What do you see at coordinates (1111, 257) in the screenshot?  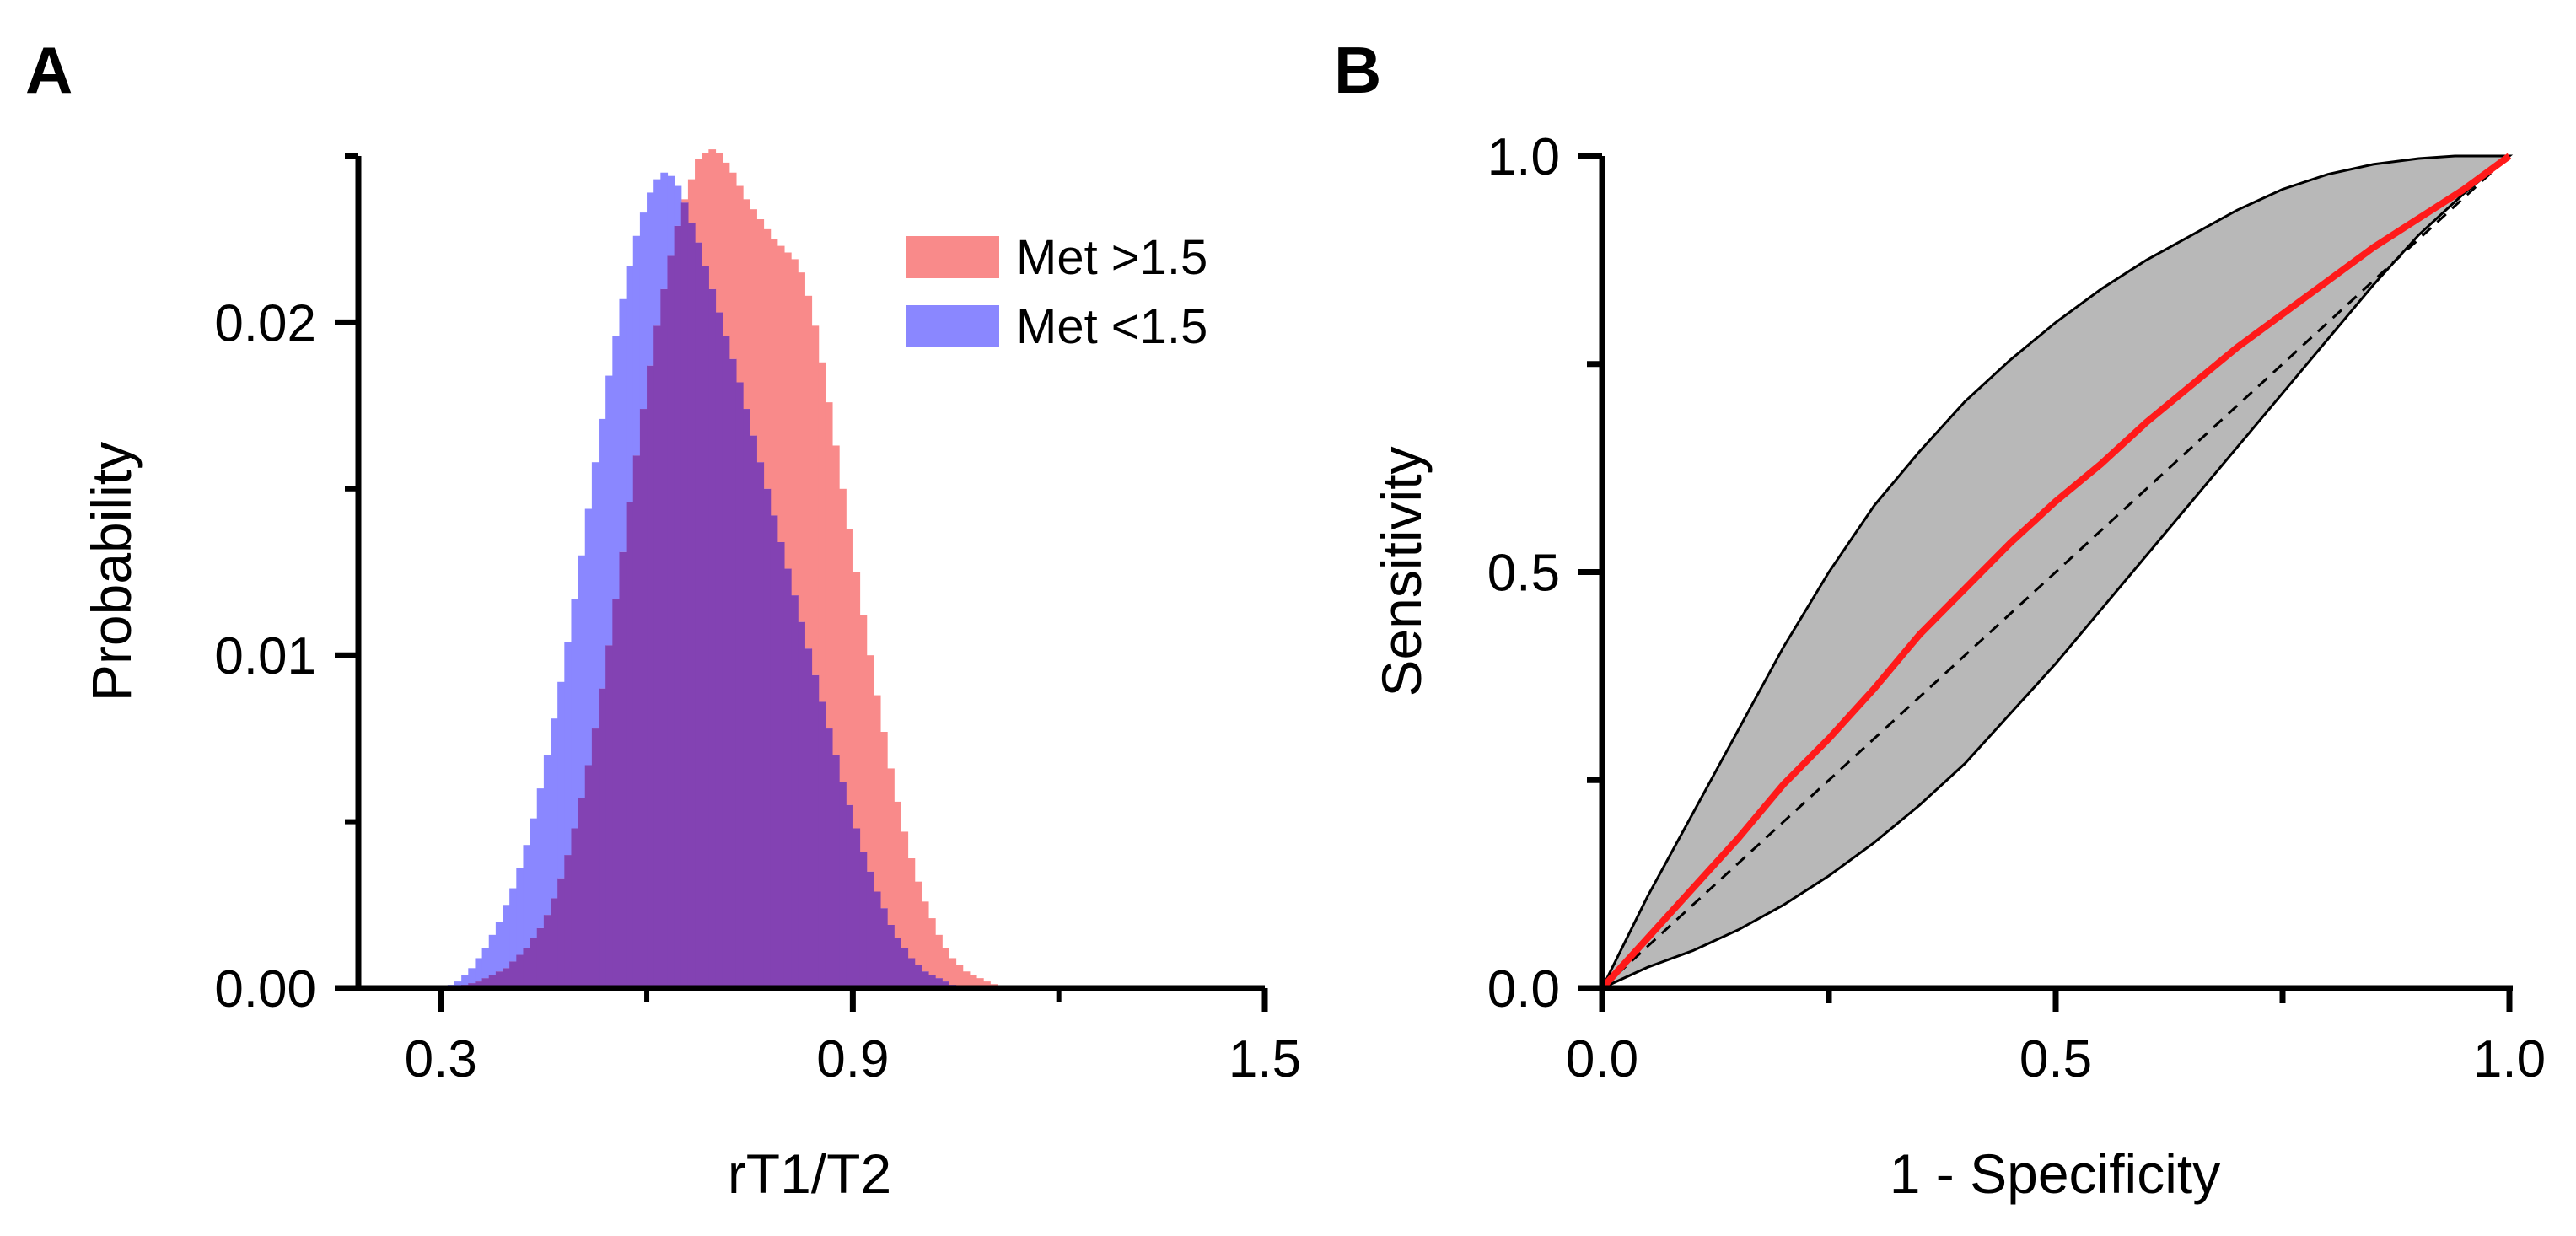 I see `legend-label-met-high: Met >1.5` at bounding box center [1111, 257].